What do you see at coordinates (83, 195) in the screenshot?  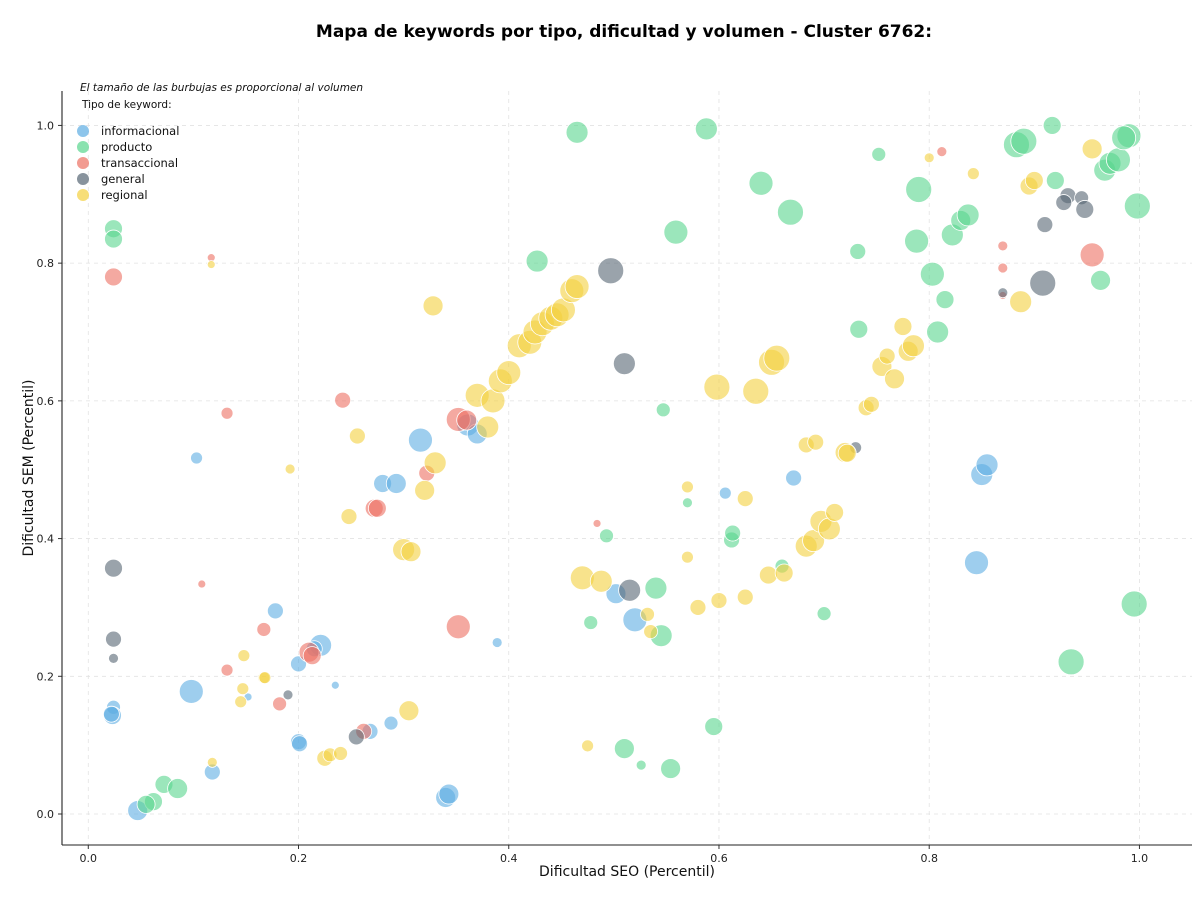 I see `legend-marker-regional` at bounding box center [83, 195].